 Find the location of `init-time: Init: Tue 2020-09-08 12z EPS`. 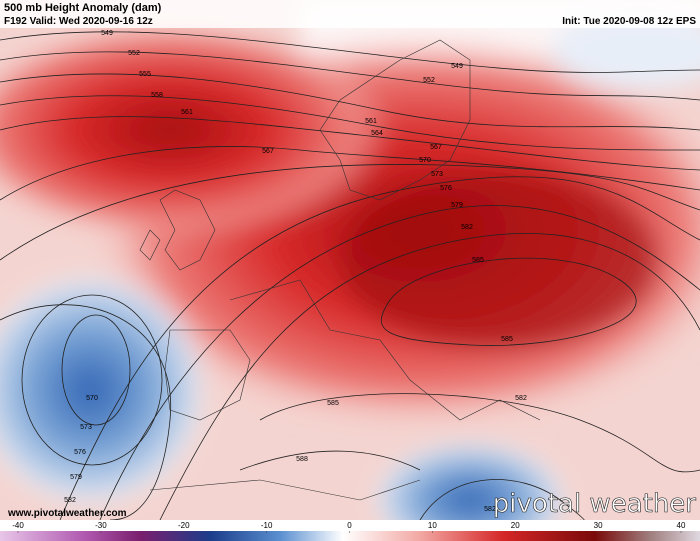

init-time: Init: Tue 2020-09-08 12z EPS is located at coordinates (629, 21).